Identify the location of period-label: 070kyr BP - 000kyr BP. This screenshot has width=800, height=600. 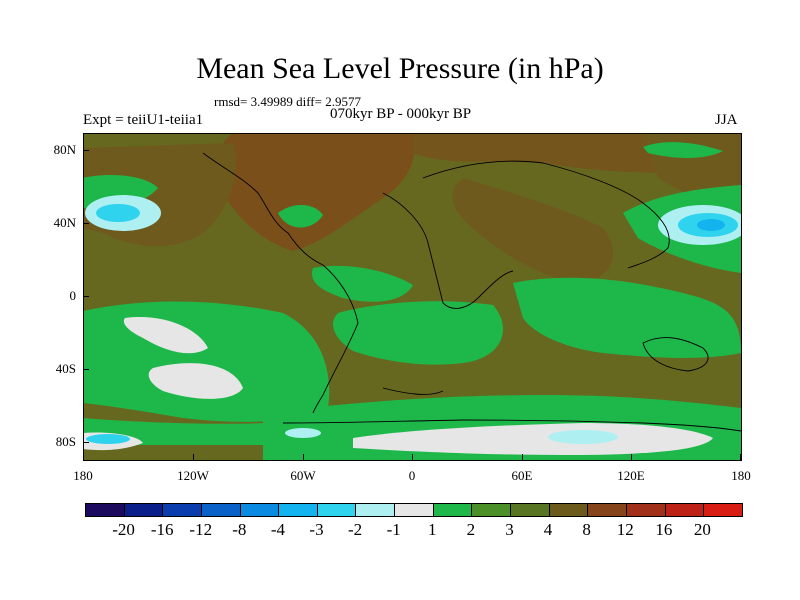
(401, 114).